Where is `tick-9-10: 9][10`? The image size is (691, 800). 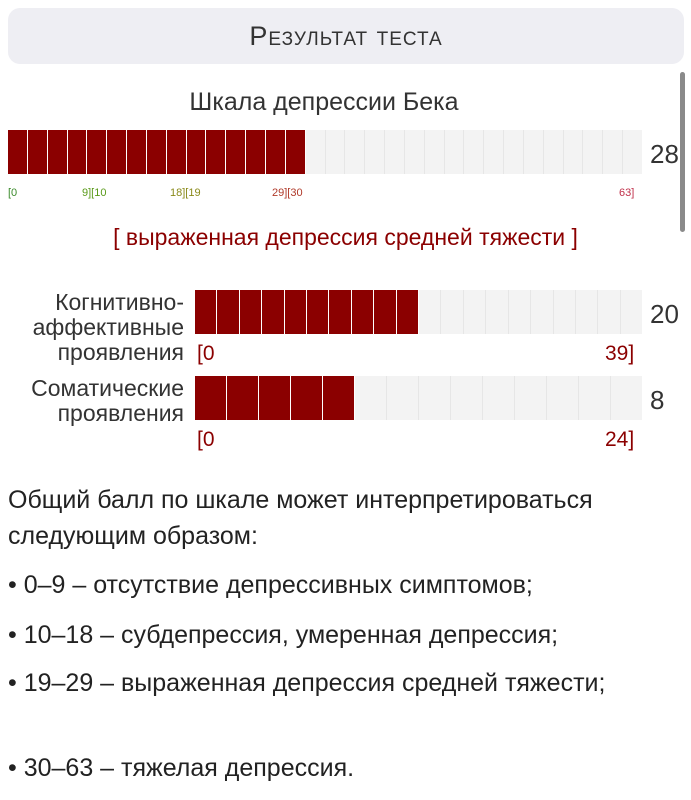 tick-9-10: 9][10 is located at coordinates (94, 193).